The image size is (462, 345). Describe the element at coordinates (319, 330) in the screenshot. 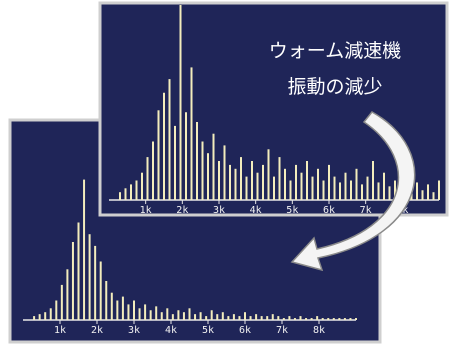

I see `x-tick-label: 8k` at that location.